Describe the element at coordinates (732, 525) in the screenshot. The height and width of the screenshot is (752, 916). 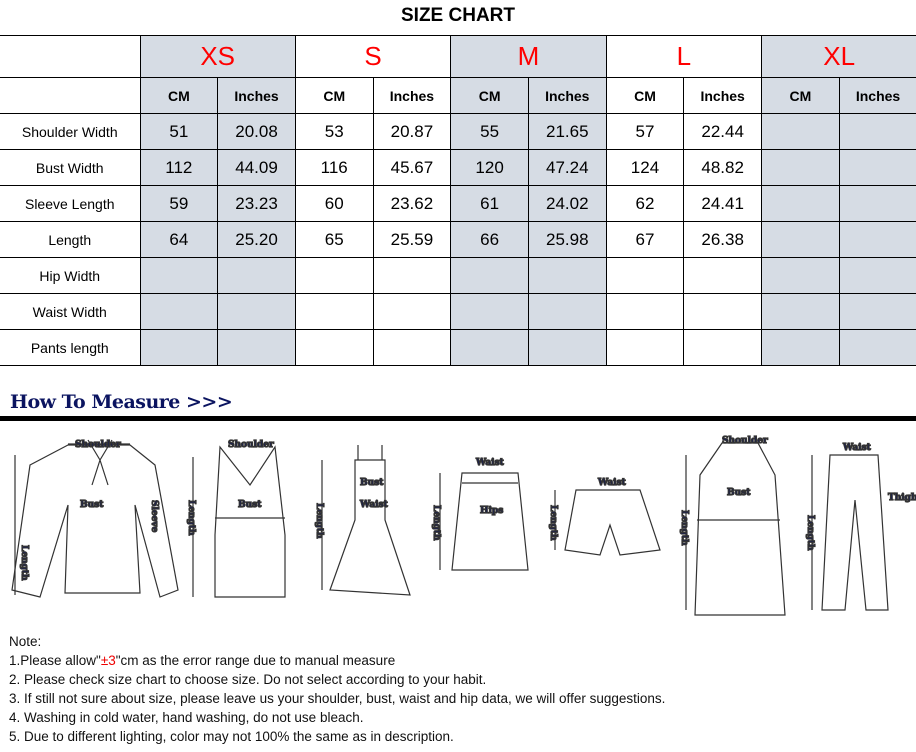
I see `coat-figure: Shoulder Bust Length` at that location.